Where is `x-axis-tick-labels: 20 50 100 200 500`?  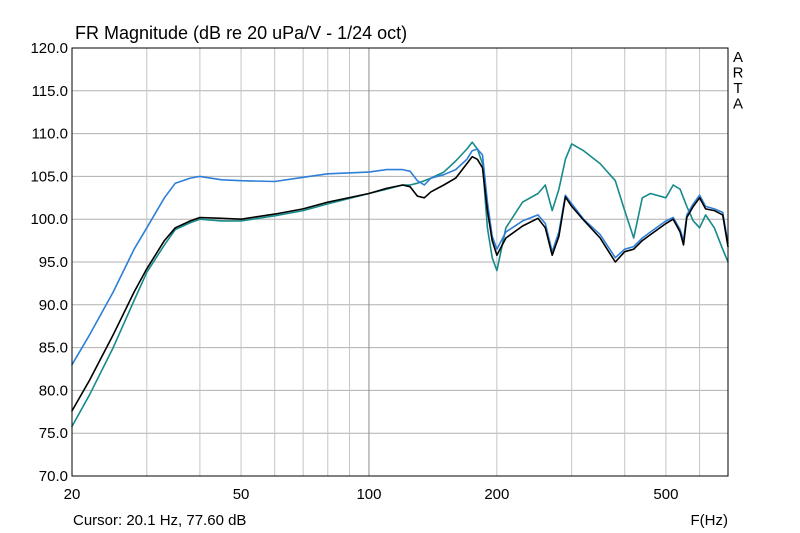 x-axis-tick-labels: 20 50 100 200 500 is located at coordinates (371, 494).